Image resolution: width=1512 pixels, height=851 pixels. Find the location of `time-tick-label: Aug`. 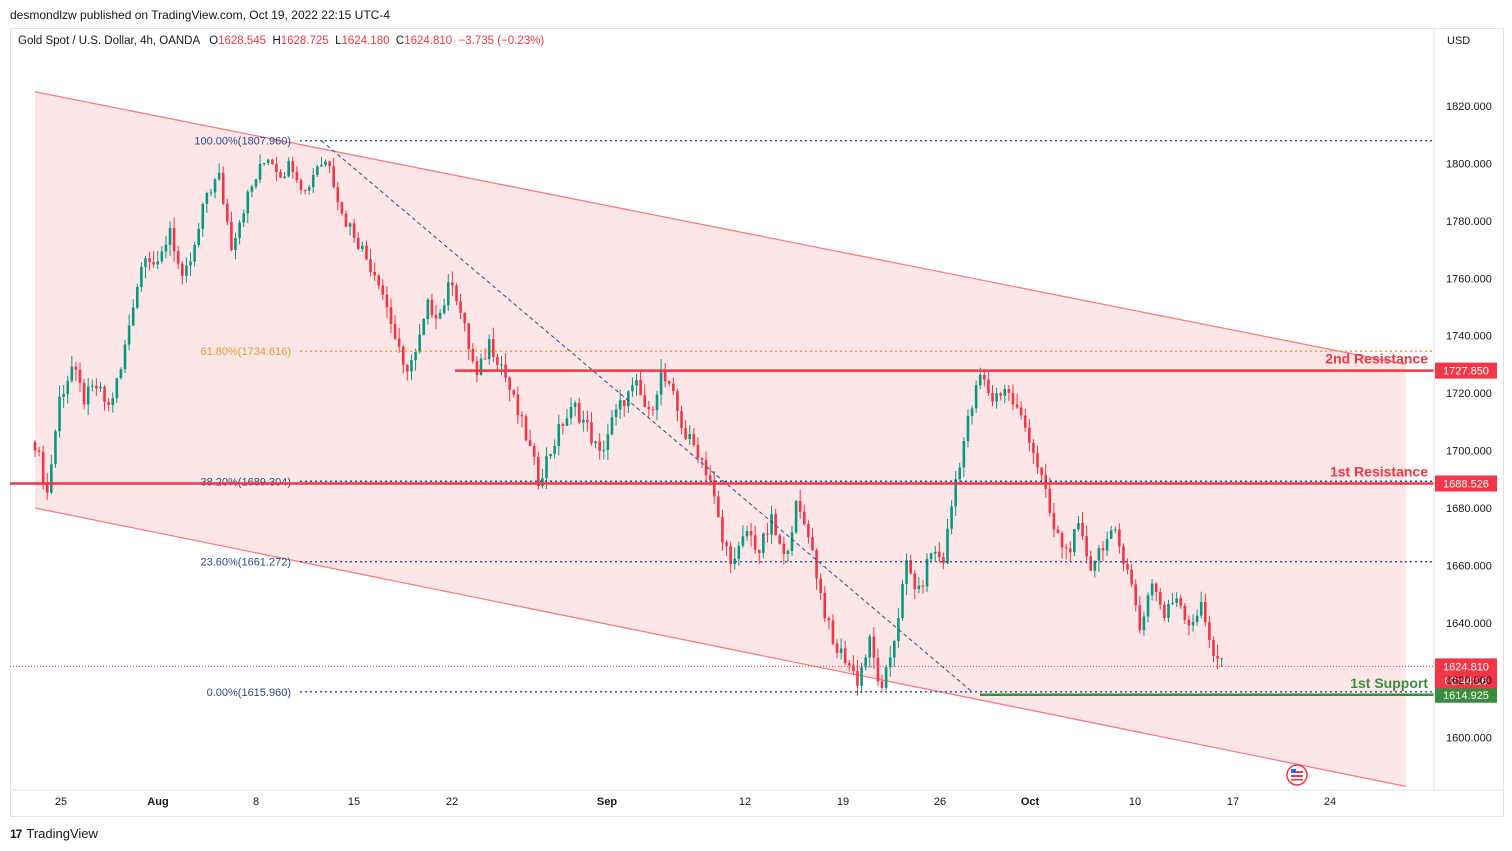

time-tick-label: Aug is located at coordinates (157, 802).